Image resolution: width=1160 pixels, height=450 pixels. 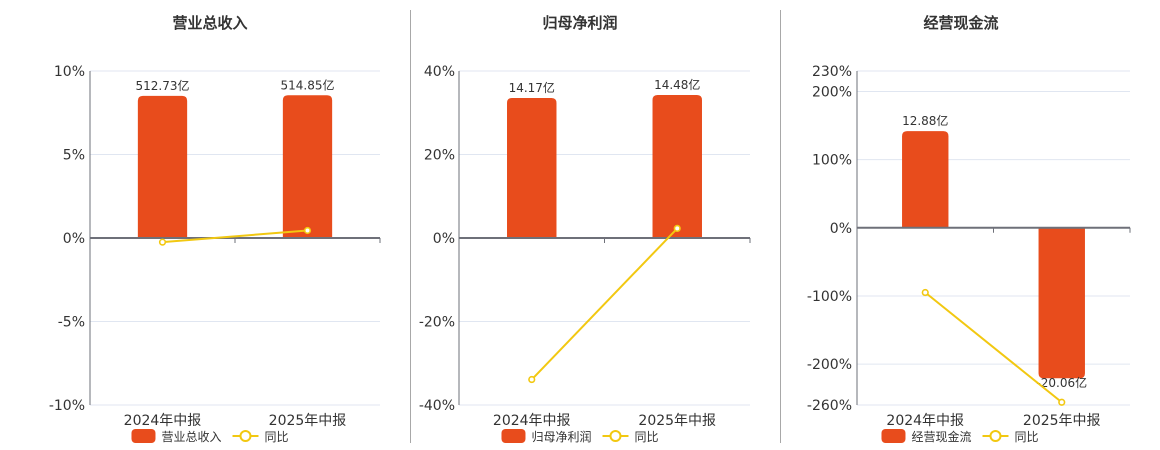 I want to click on y-axis-tick-label: 40%, so click(x=439, y=72).